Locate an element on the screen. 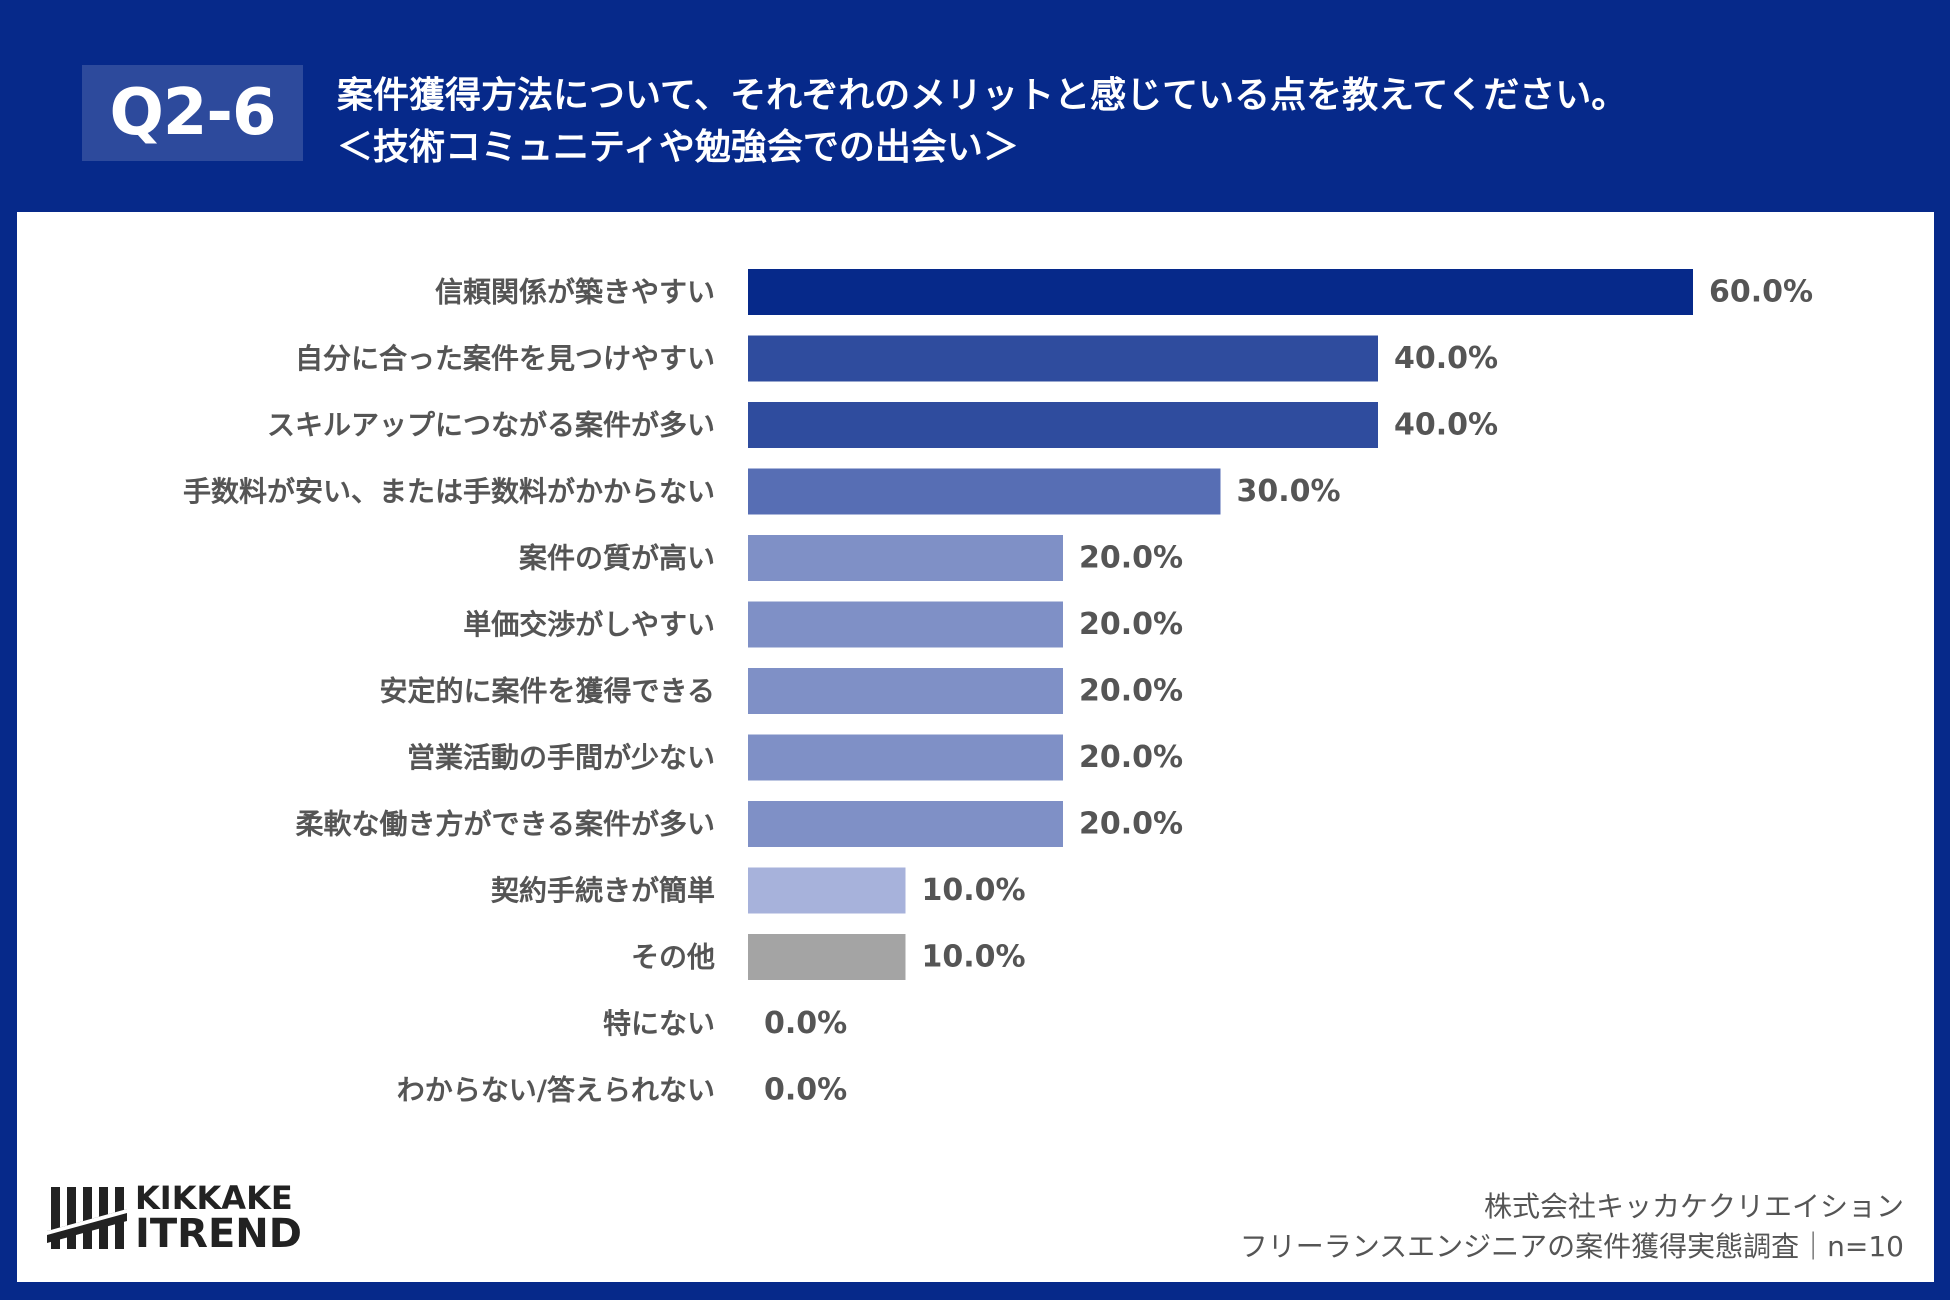 This screenshot has height=1300, width=1950. value-label: 30.0% is located at coordinates (1289, 491).